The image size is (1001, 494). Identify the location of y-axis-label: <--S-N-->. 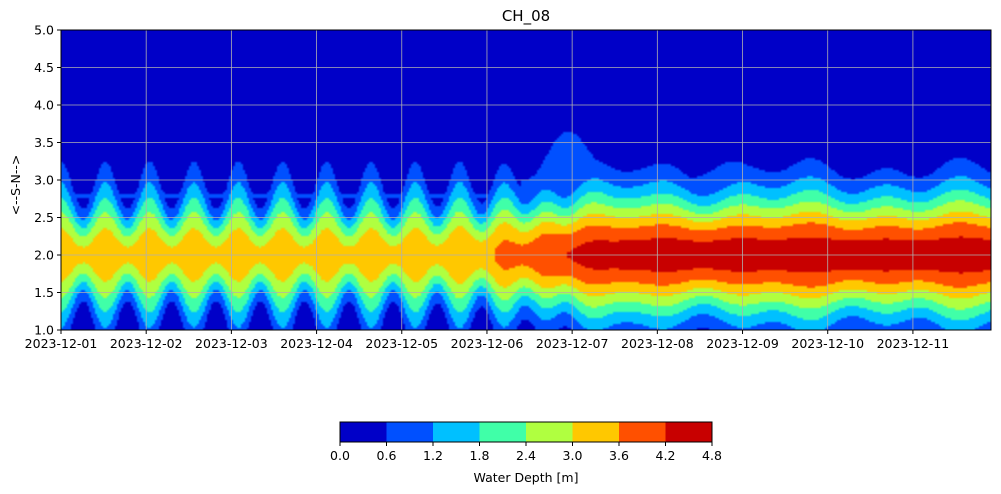
(15, 185).